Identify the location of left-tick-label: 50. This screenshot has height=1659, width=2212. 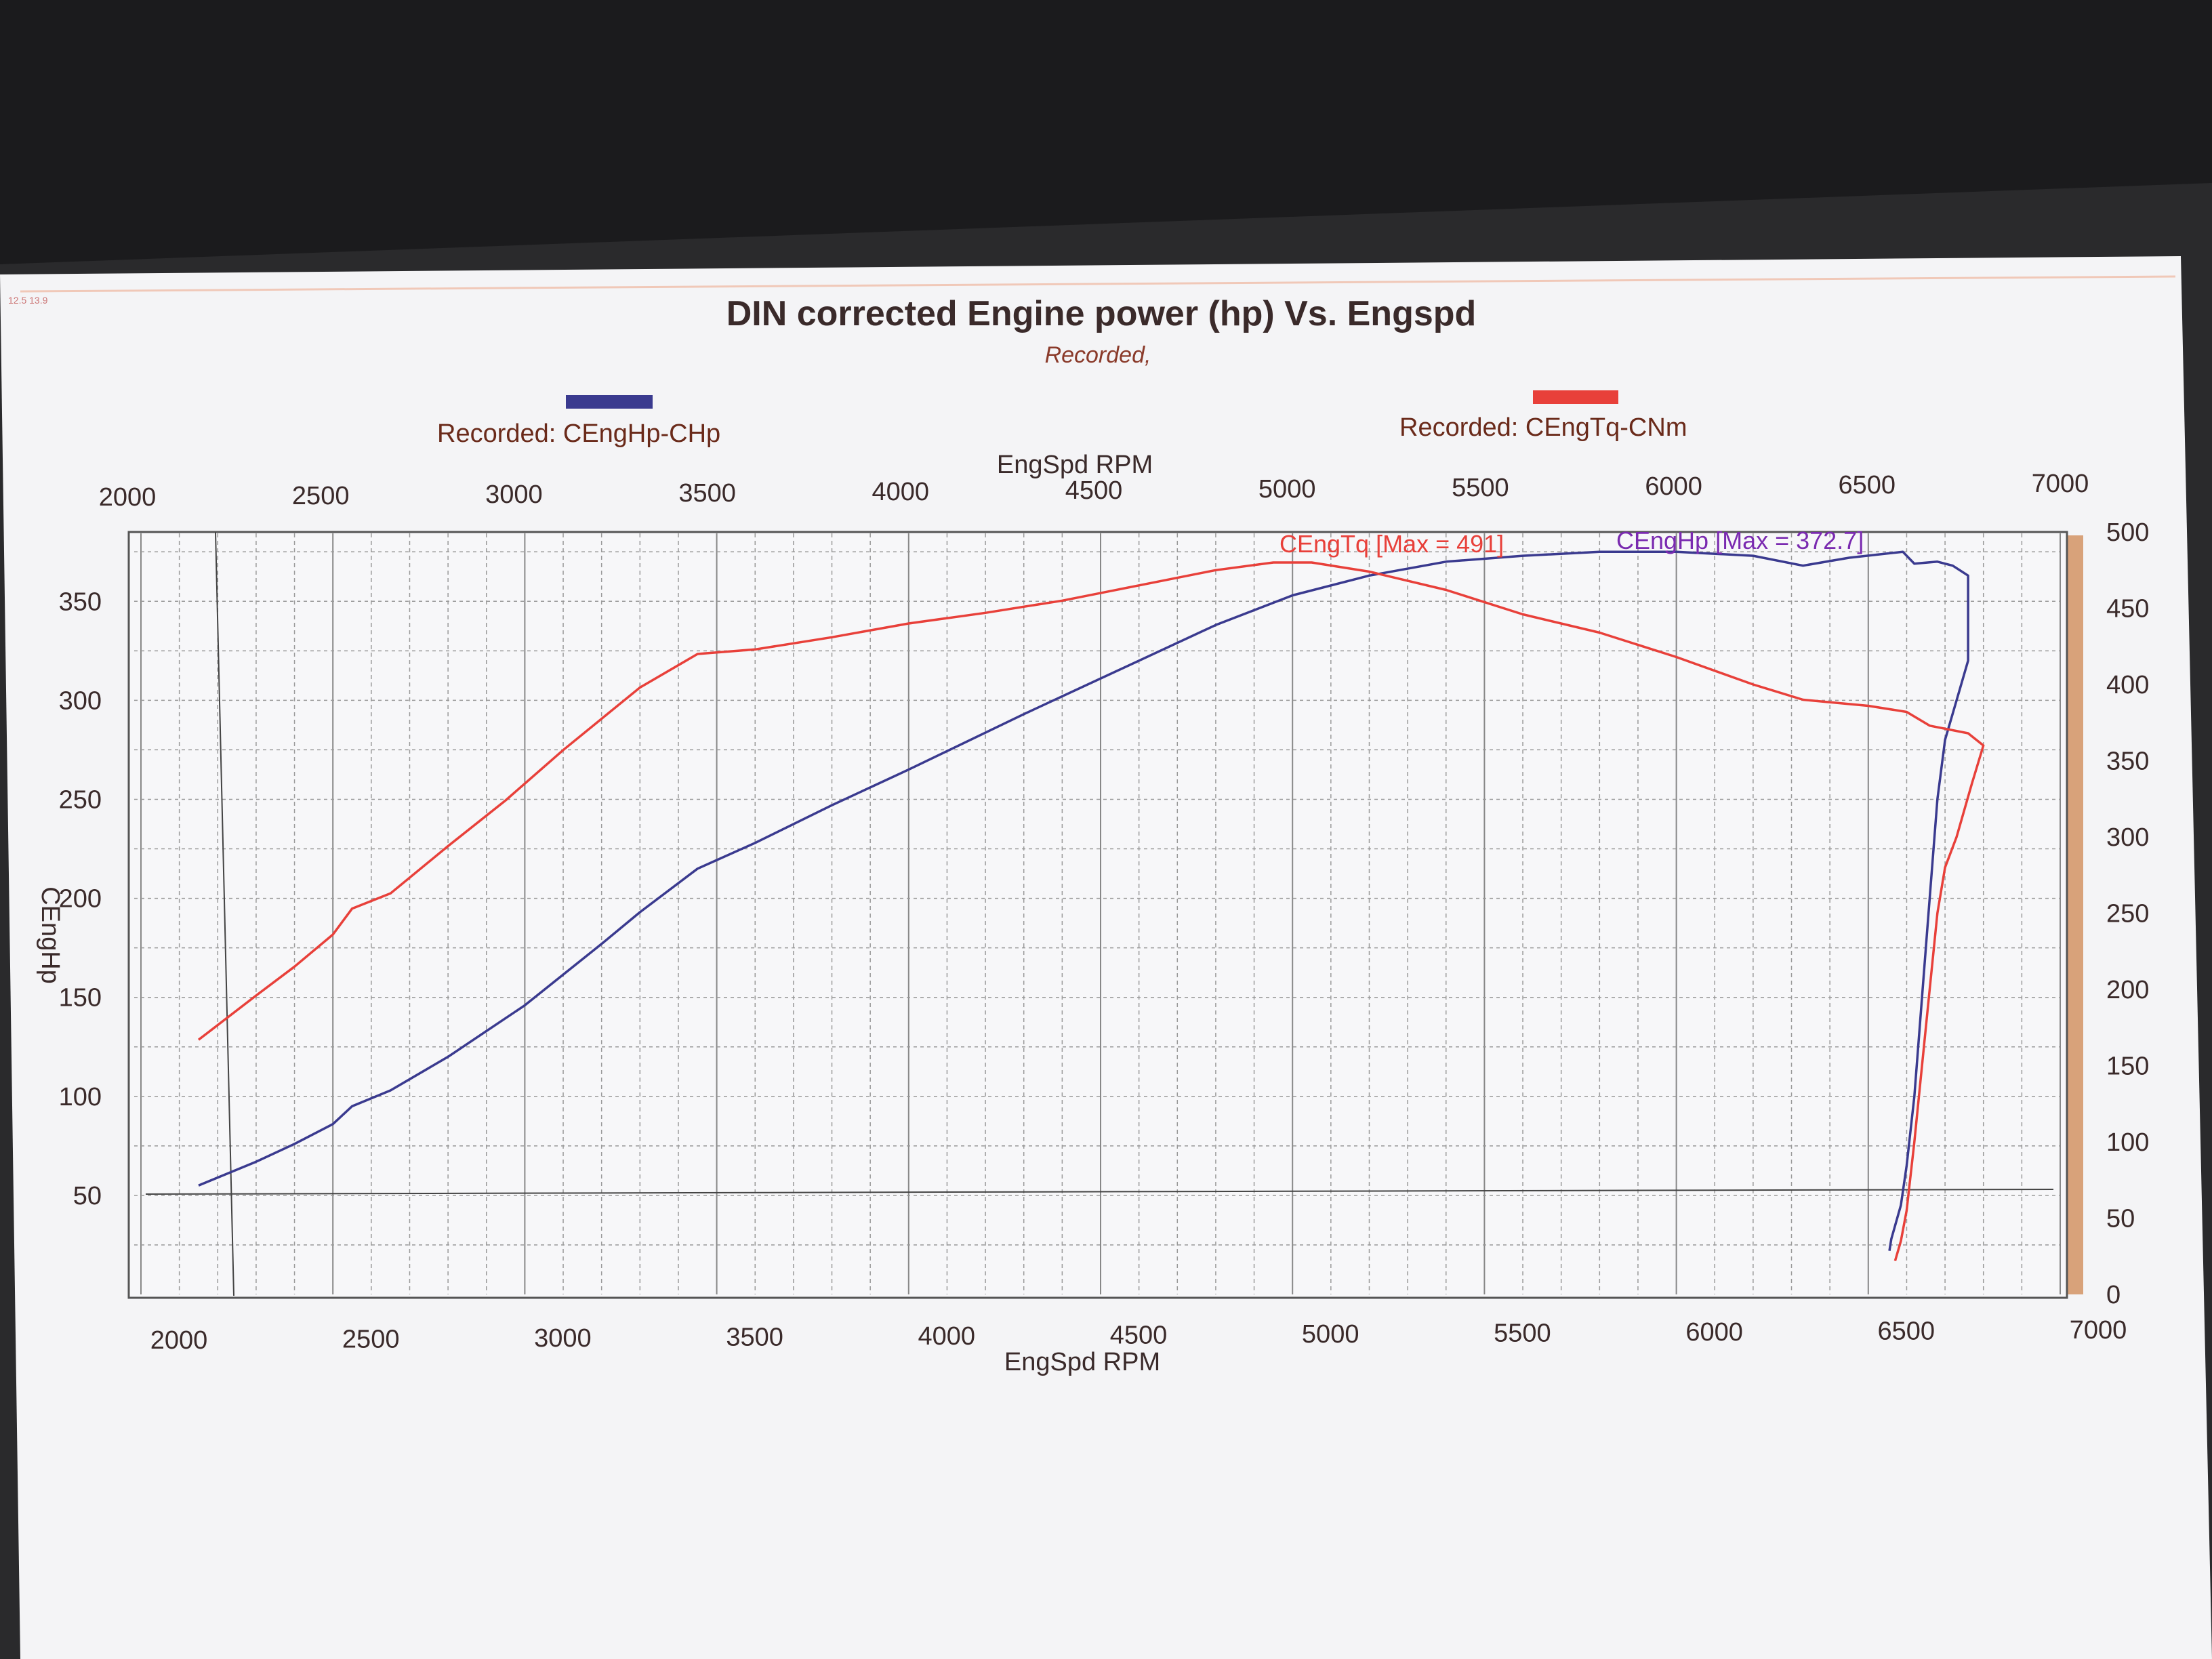
(87, 1196).